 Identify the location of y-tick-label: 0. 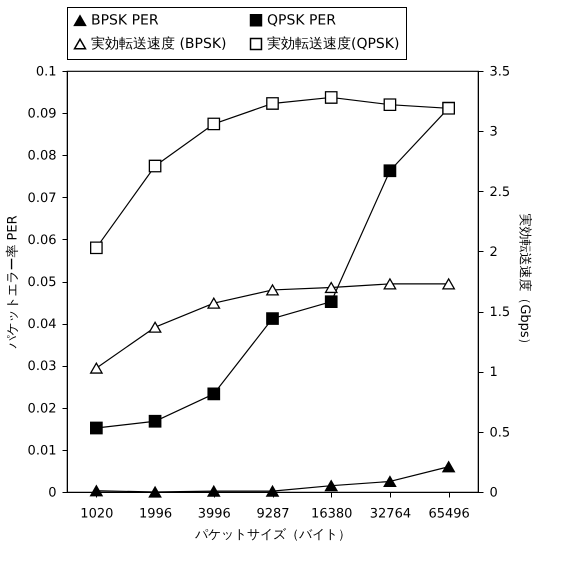
(52, 493).